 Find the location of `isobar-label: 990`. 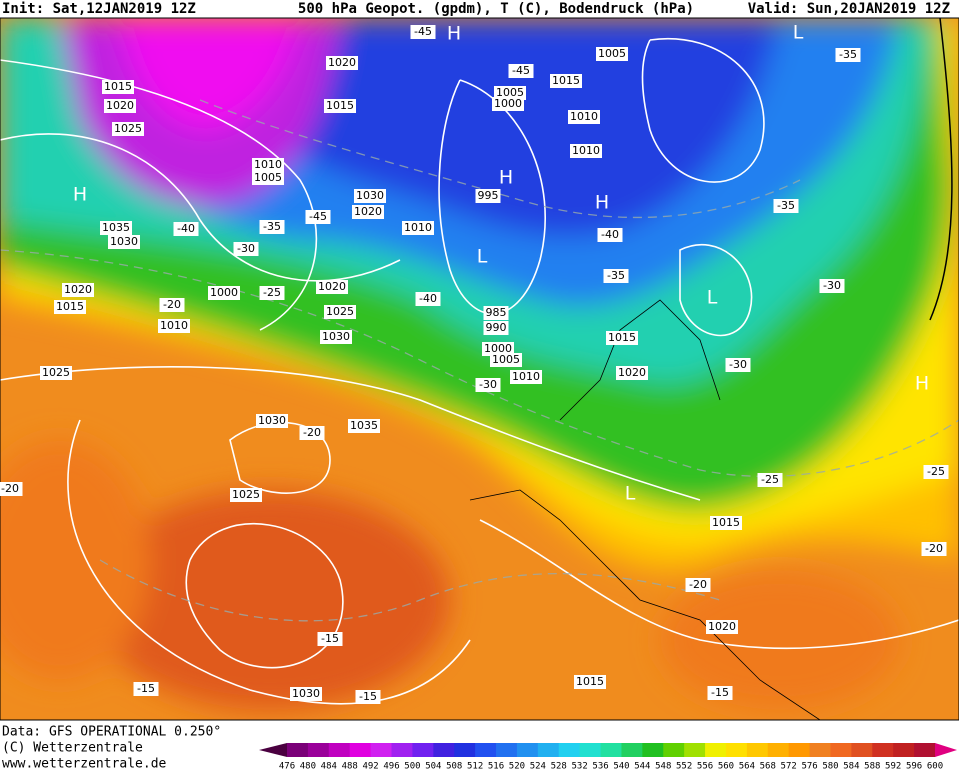

isobar-label: 990 is located at coordinates (496, 327).